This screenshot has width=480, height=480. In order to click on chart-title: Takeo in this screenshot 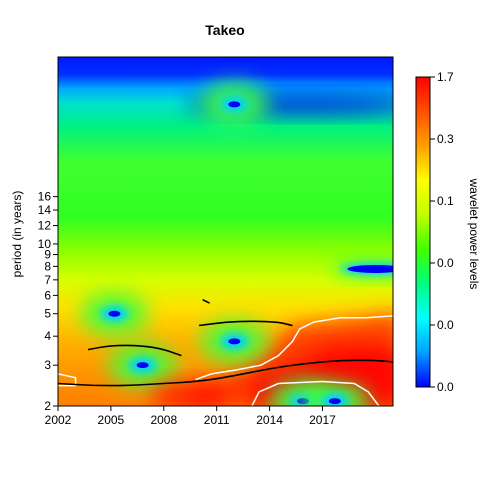, I will do `click(224, 30)`.